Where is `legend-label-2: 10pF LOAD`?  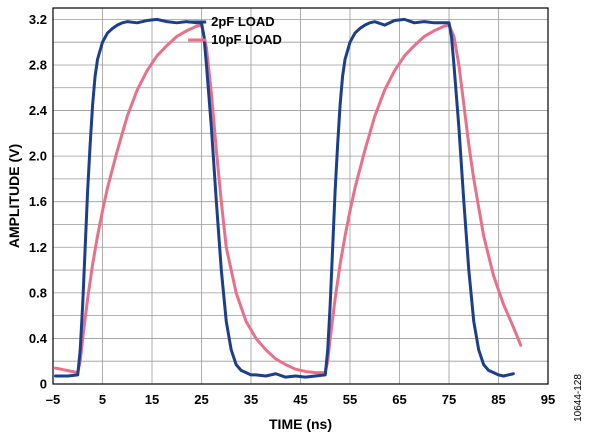 legend-label-2: 10pF LOAD is located at coordinates (246, 39).